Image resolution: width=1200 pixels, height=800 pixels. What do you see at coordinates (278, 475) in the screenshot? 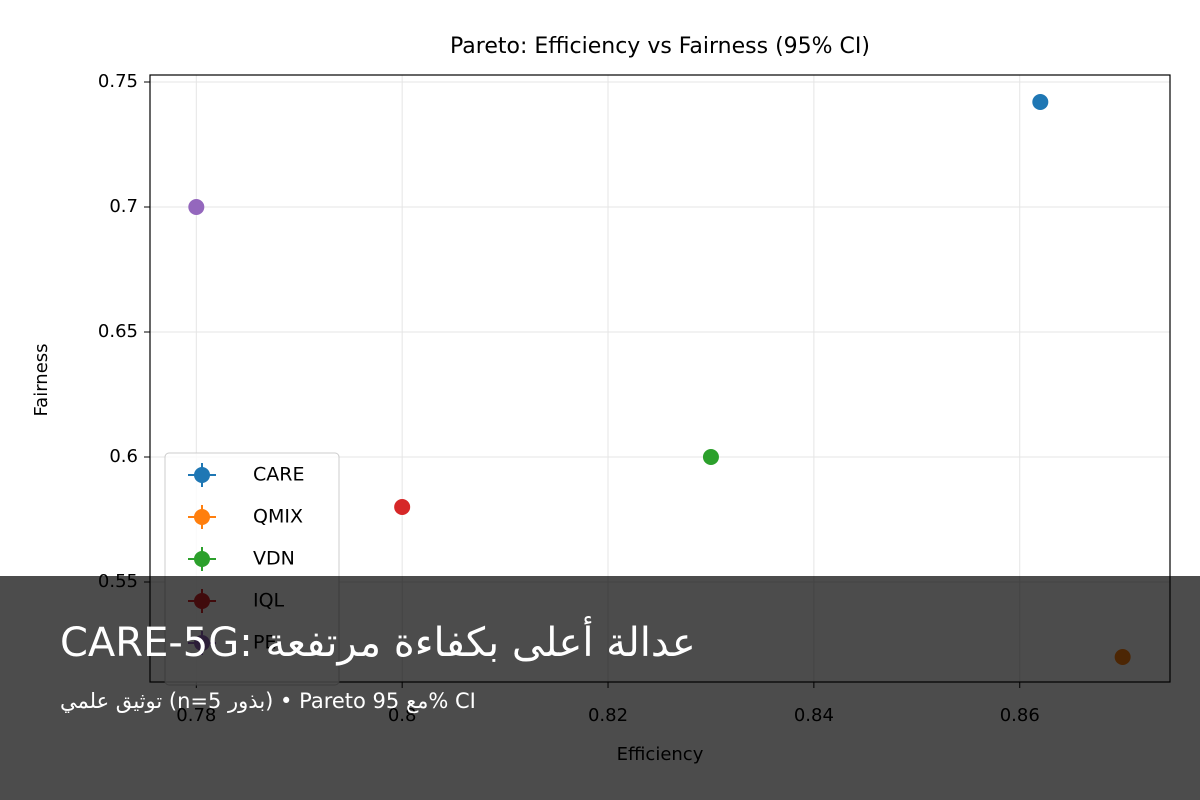
I see `legend-label: CARE` at bounding box center [278, 475].